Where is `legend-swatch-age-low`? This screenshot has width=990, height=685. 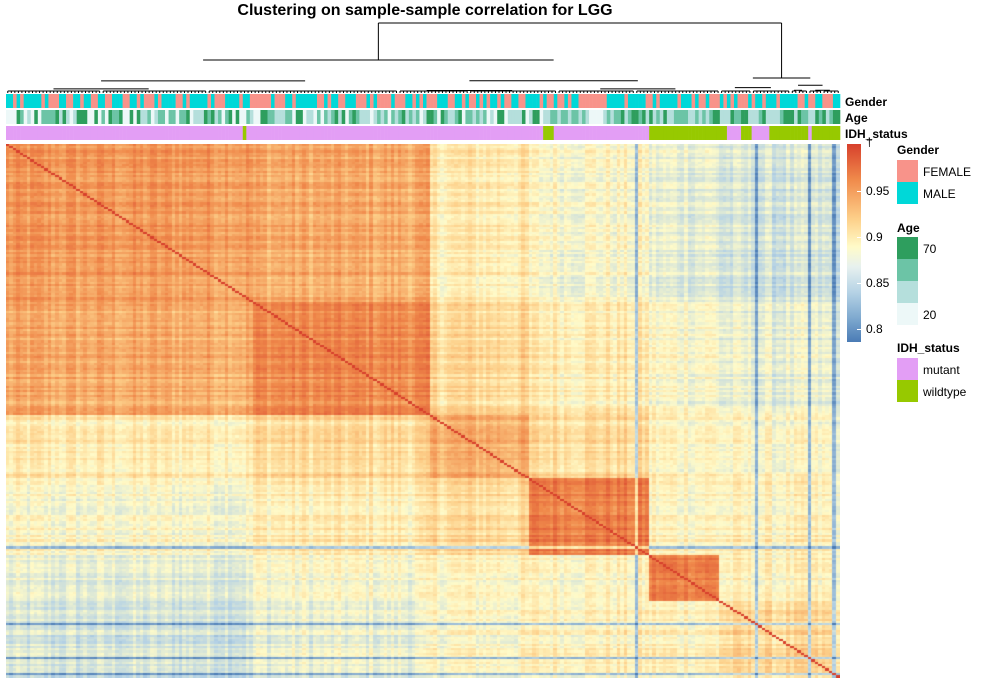 legend-swatch-age-low is located at coordinates (907, 314).